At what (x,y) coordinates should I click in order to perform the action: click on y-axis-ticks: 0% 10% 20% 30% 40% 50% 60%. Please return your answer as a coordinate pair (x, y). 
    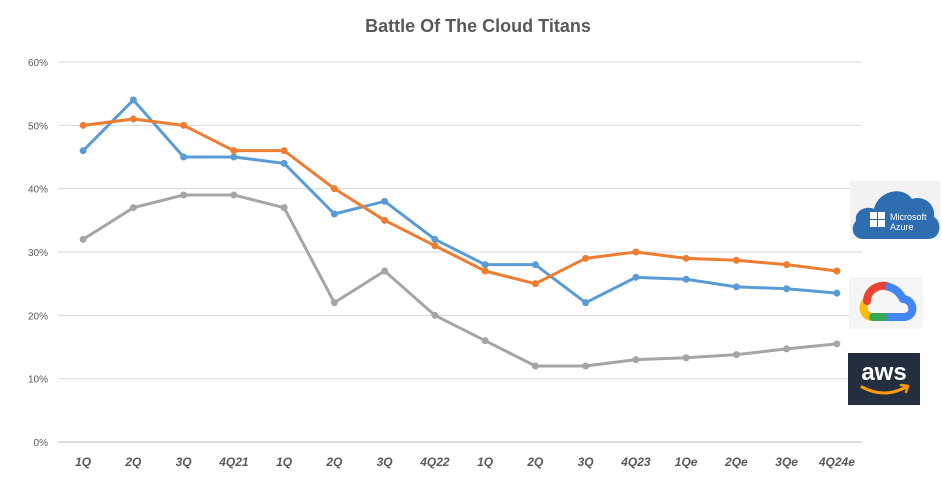
    Looking at the image, I should click on (38, 253).